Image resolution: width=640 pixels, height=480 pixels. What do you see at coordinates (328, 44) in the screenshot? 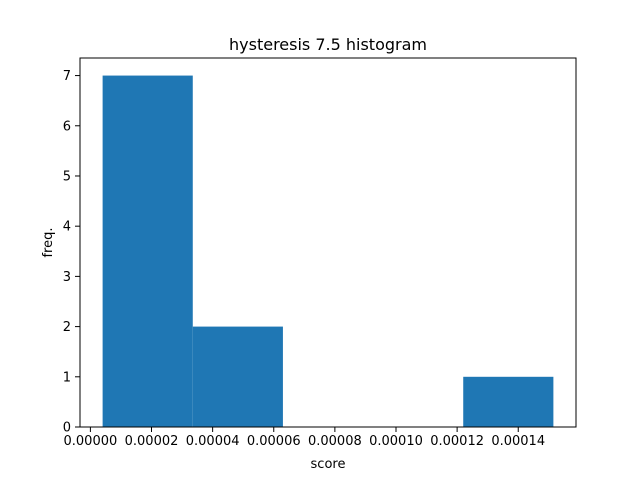
I see `chart-title: hysteresis 7.5 histogram` at bounding box center [328, 44].